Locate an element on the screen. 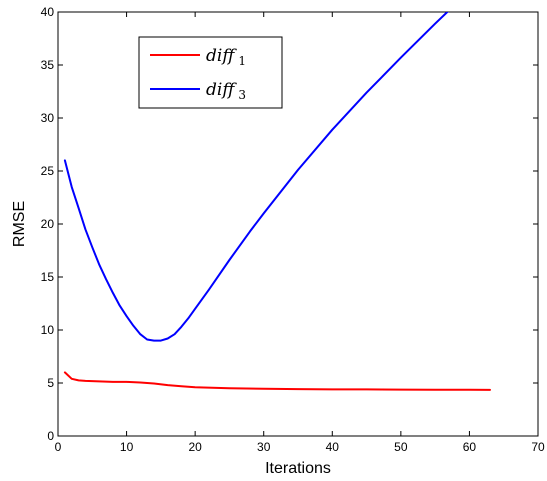 Image resolution: width=547 pixels, height=481 pixels. legend-box is located at coordinates (210, 72).